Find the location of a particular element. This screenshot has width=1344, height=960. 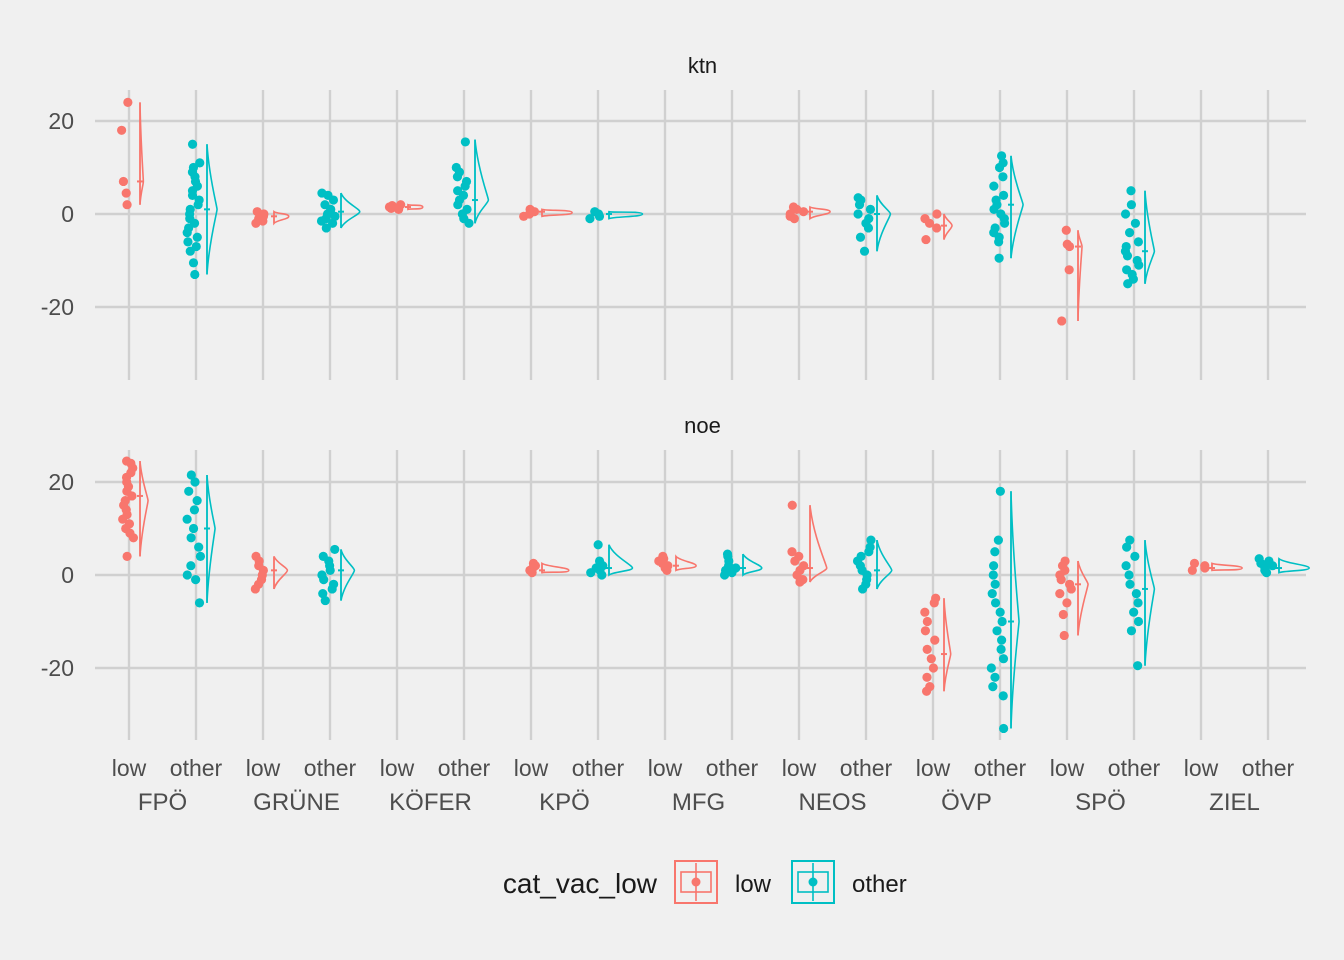

legend-title: cat_vac_low is located at coordinates (580, 883).